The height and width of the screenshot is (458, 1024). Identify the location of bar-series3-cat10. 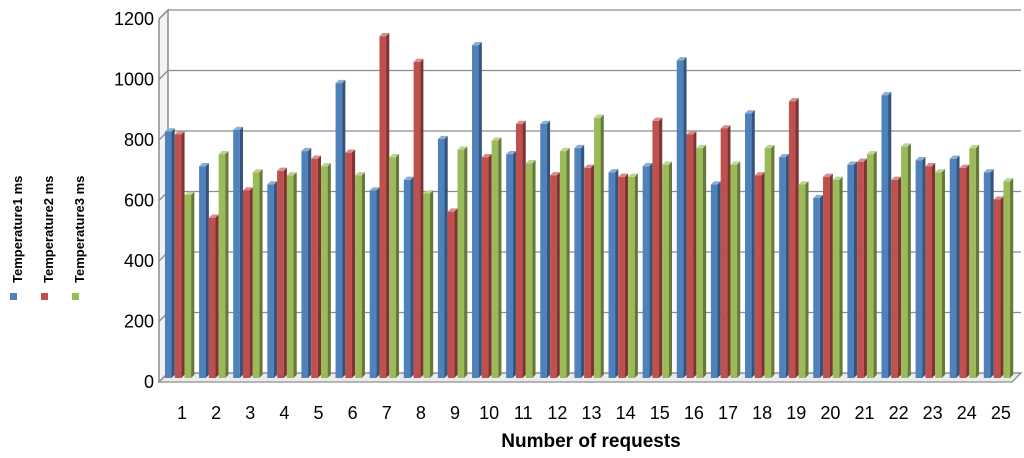
(496, 257).